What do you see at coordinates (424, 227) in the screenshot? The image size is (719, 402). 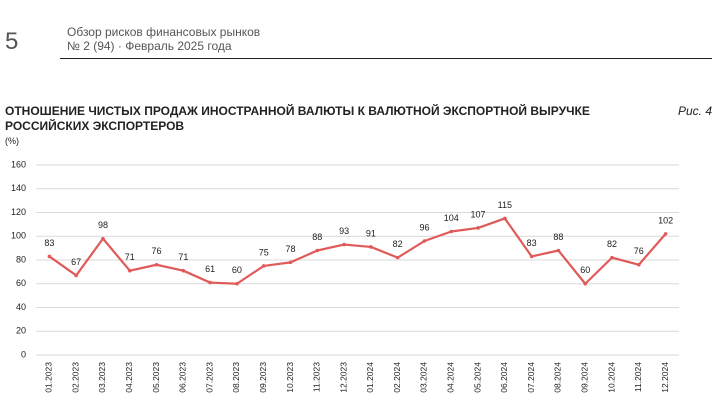 I see `data-label: 96` at bounding box center [424, 227].